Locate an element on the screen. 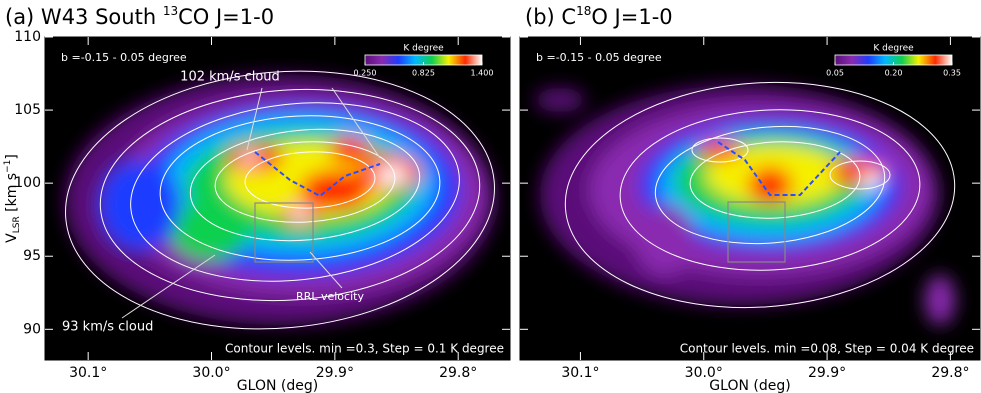 The image size is (981, 393). y-tick-label: 105 is located at coordinates (27, 110).